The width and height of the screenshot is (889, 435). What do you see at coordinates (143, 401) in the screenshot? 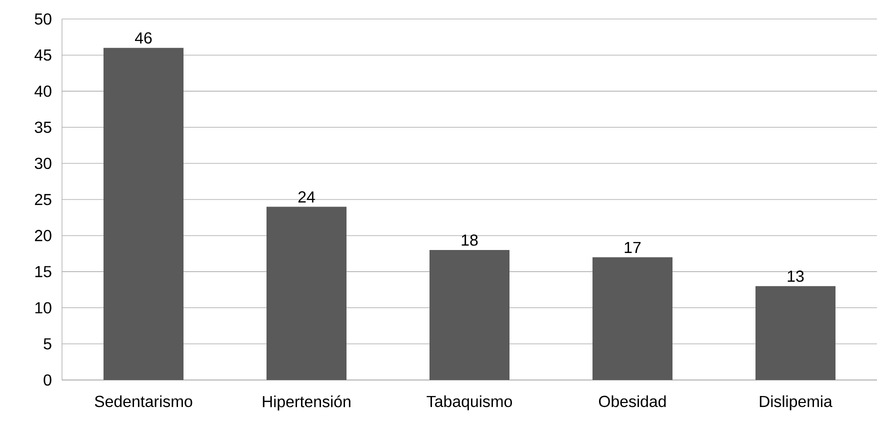
I see `x-tick-label: Sedentarismo` at bounding box center [143, 401].